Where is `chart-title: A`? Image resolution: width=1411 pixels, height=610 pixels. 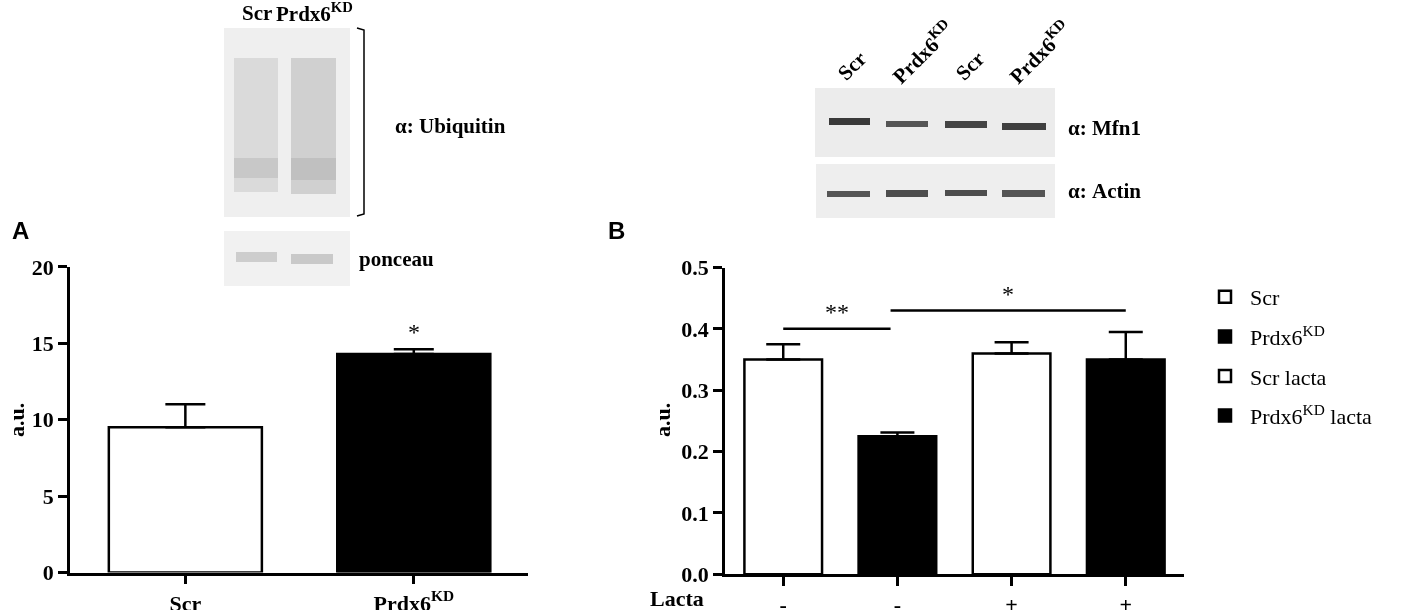
chart-title: A is located at coordinates (21, 230).